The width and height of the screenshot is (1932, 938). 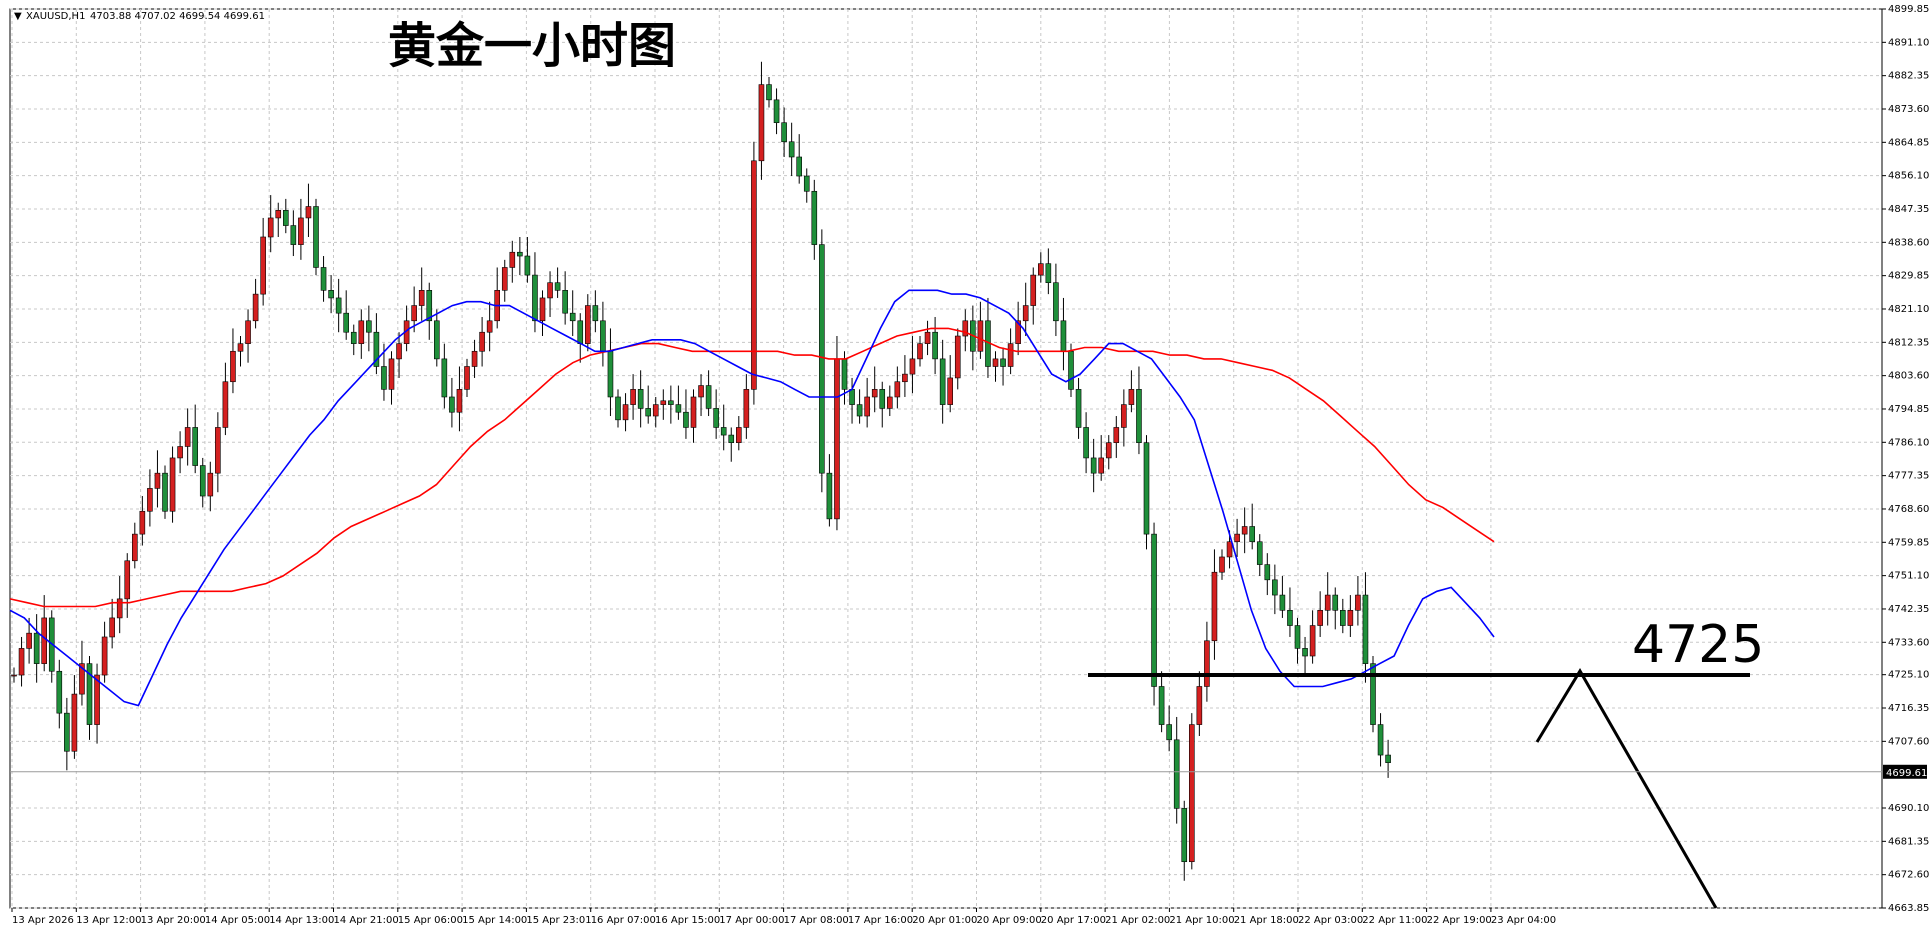 I want to click on y-tick-label: 4873.60, so click(x=1908, y=109).